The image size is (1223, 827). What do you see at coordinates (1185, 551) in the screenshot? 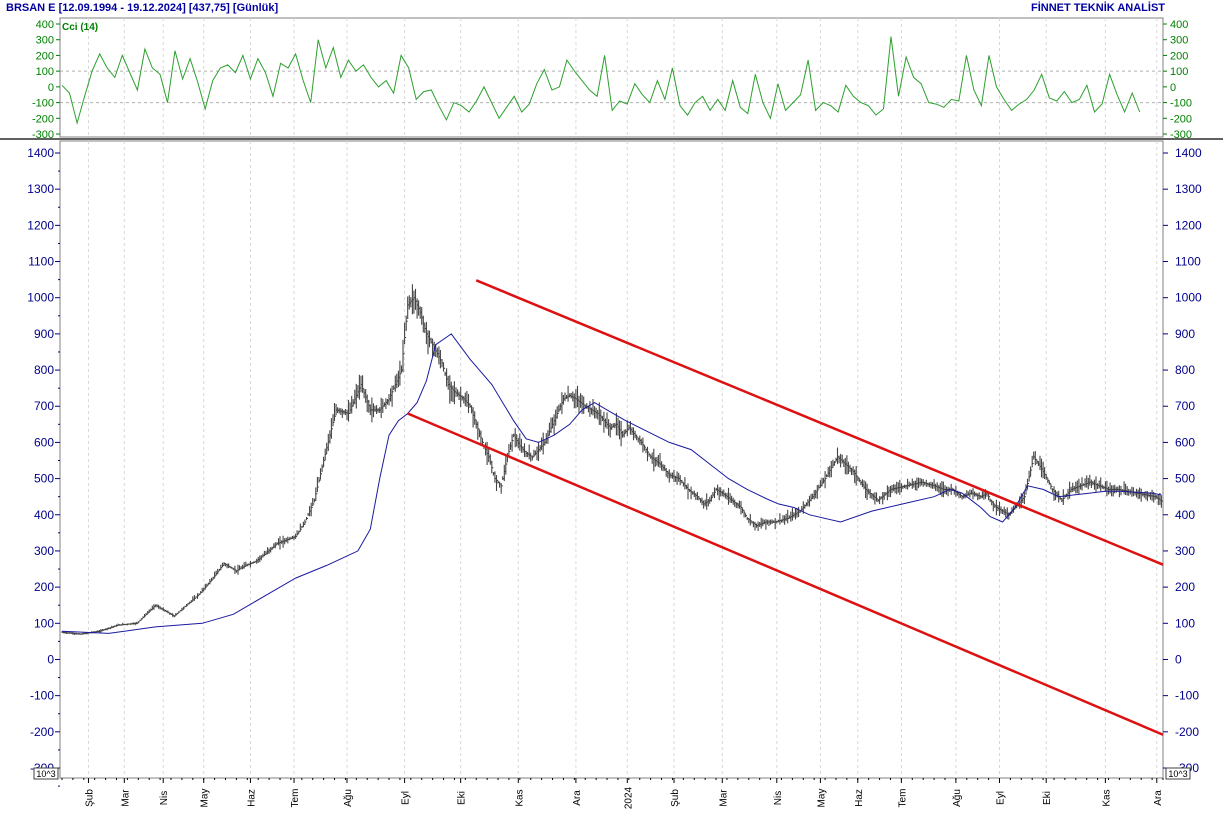
I see `price-tick-label-right: 300` at bounding box center [1185, 551].